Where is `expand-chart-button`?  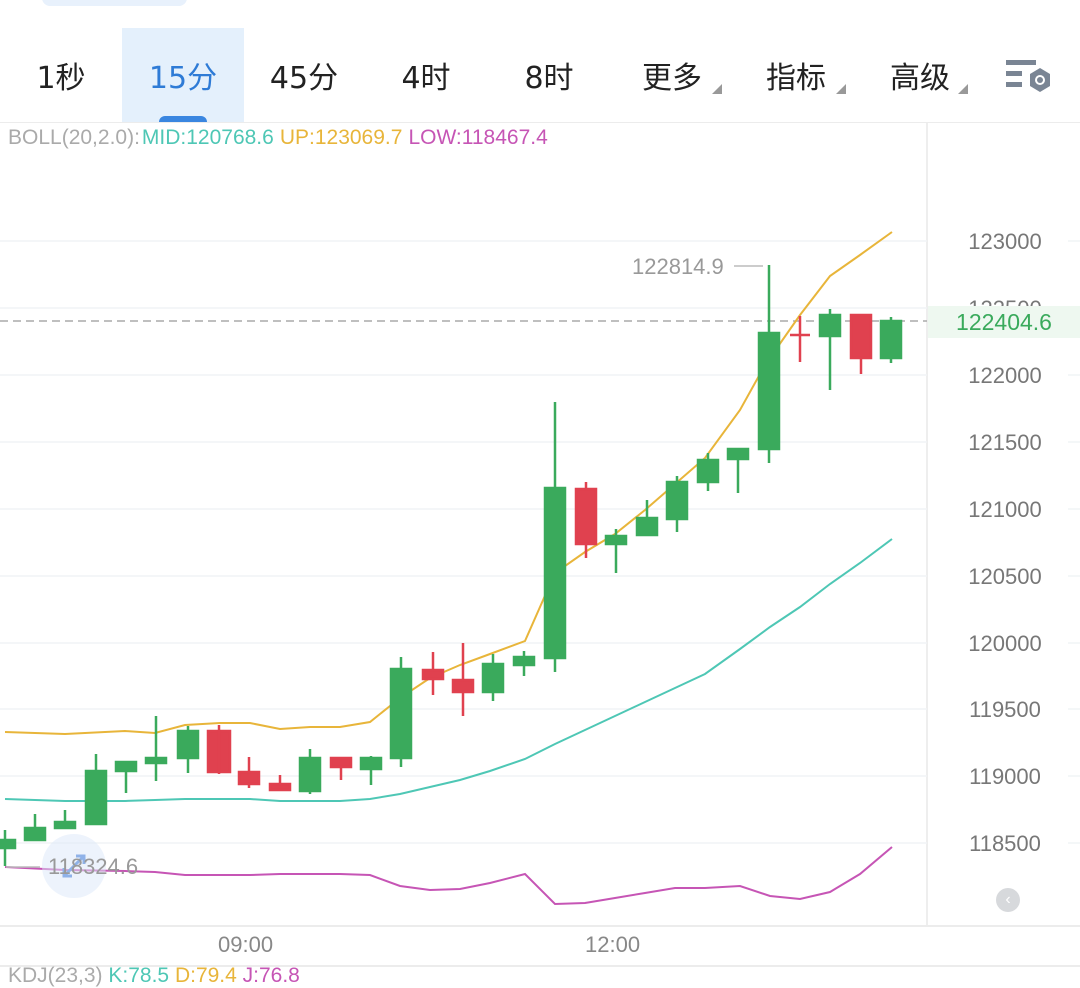 expand-chart-button is located at coordinates (74, 866).